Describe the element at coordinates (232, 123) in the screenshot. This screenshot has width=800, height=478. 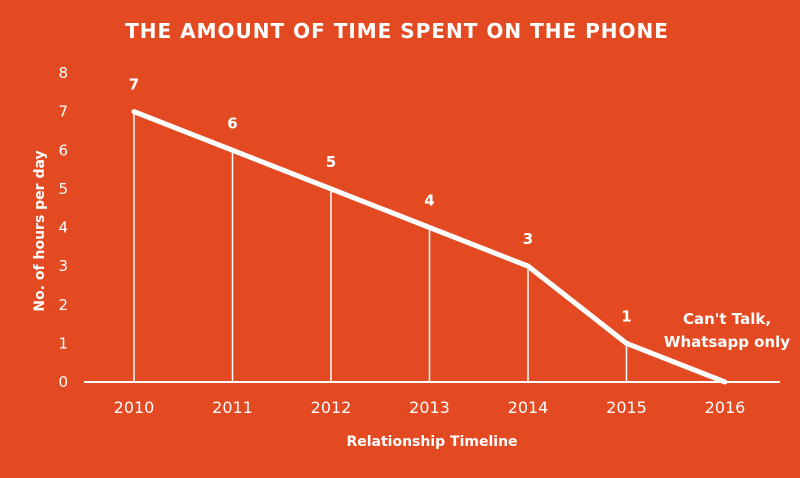
I see `data-label: 6` at that location.